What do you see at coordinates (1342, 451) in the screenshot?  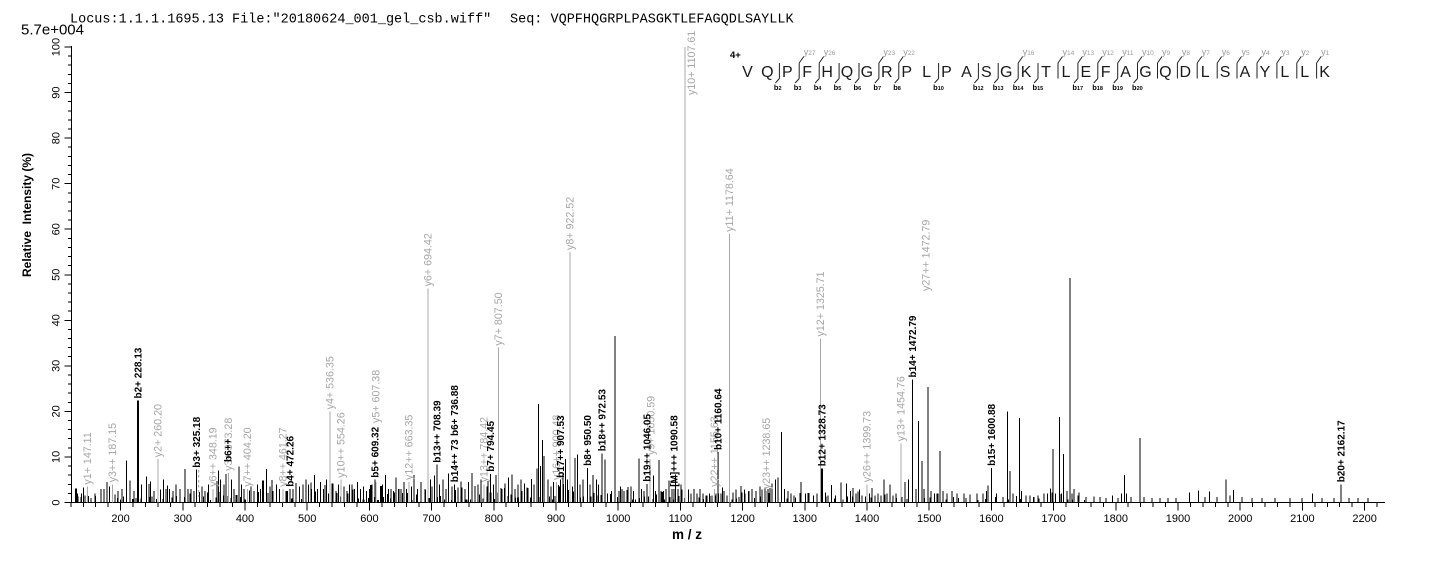 I see `svg-text: b20+ 2162.17` at bounding box center [1342, 451].